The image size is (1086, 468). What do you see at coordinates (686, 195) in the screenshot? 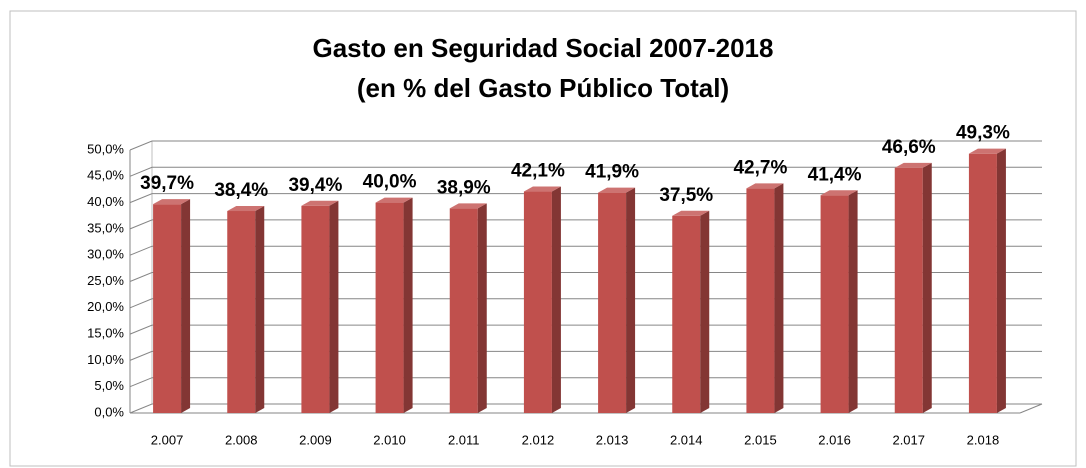
I see `value-label: 37,5%` at bounding box center [686, 195].